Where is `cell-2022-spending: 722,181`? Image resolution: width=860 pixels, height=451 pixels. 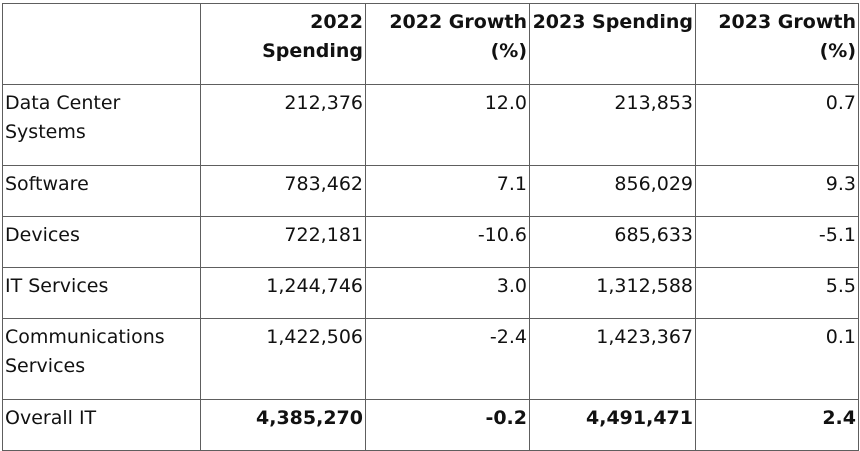
cell-2022-spending: 722,181 is located at coordinates (283, 242).